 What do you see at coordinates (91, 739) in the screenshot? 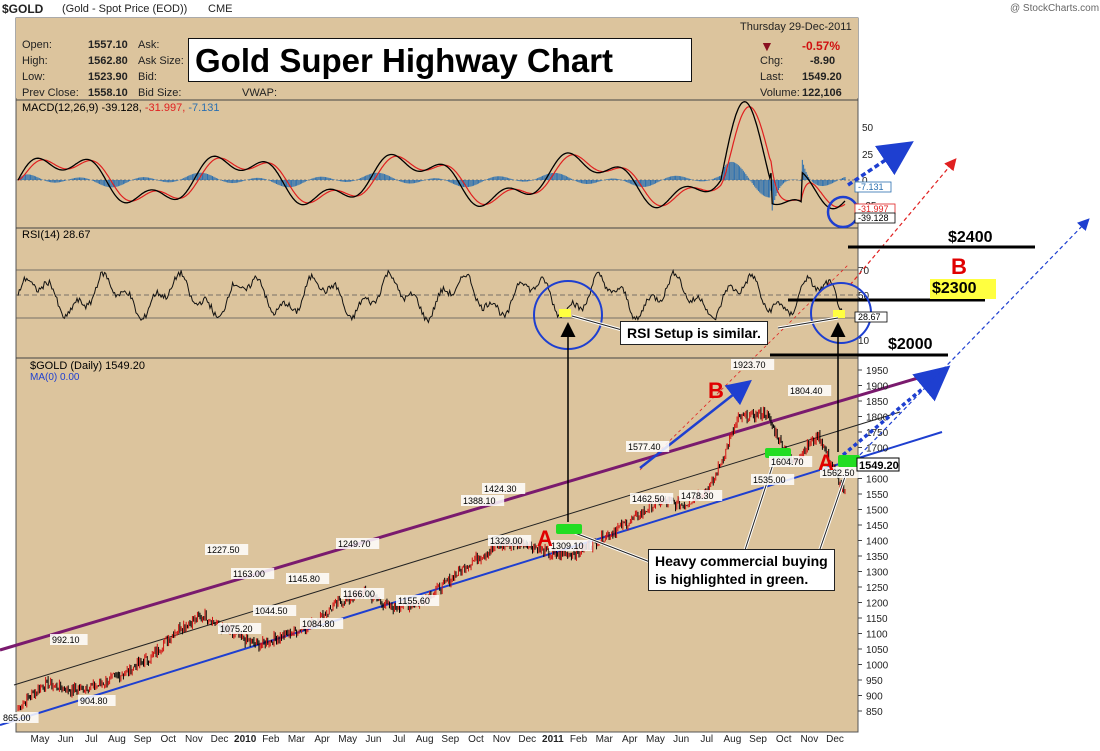
I see `x-tick-label: Jul` at bounding box center [91, 739].